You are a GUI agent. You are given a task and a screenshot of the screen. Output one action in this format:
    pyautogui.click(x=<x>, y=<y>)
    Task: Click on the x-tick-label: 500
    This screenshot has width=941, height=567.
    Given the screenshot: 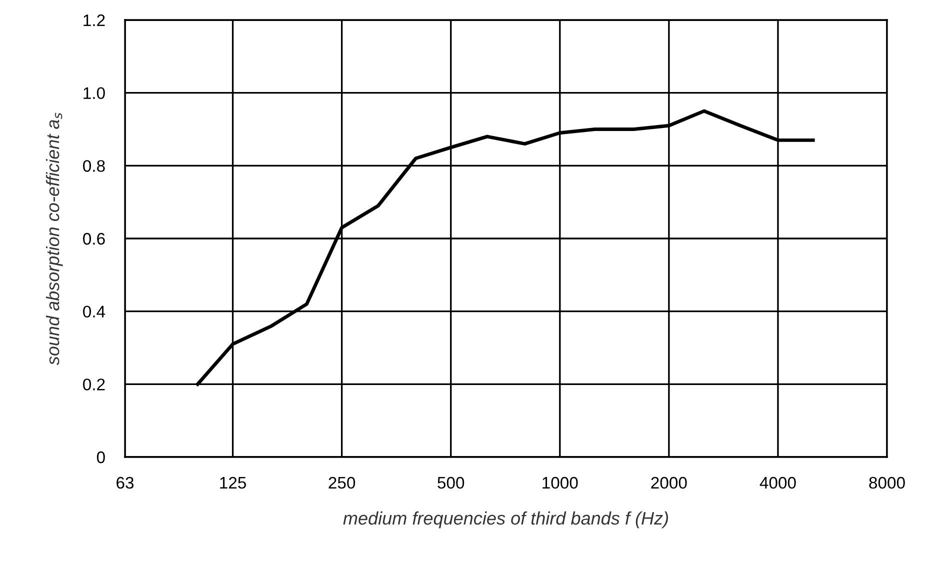 What is the action you would take?
    pyautogui.click(x=451, y=482)
    